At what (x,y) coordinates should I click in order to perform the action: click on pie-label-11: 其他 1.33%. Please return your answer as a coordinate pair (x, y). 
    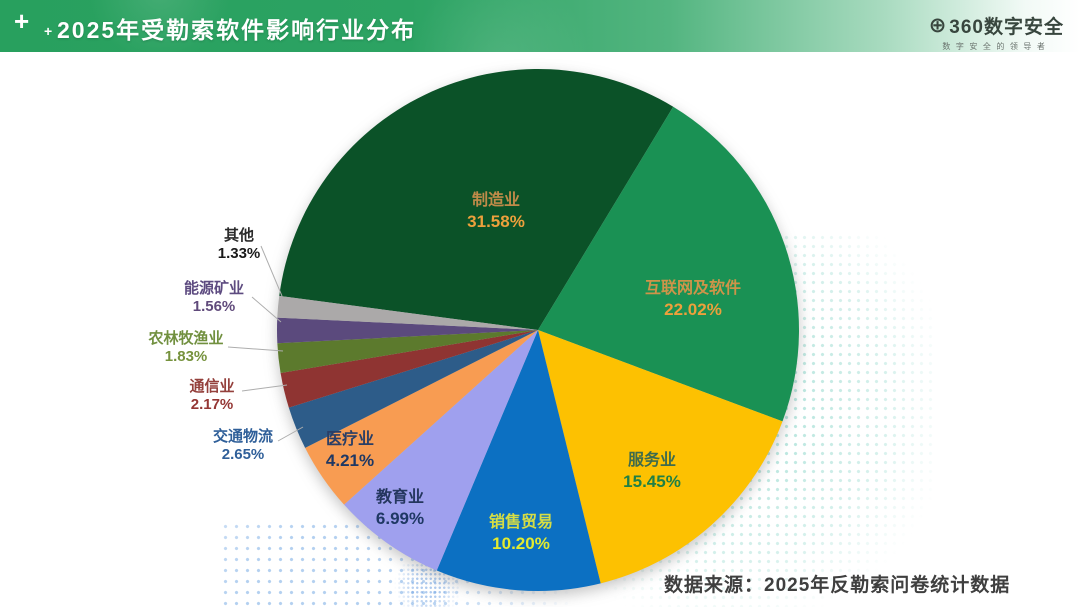
    Looking at the image, I should click on (239, 245).